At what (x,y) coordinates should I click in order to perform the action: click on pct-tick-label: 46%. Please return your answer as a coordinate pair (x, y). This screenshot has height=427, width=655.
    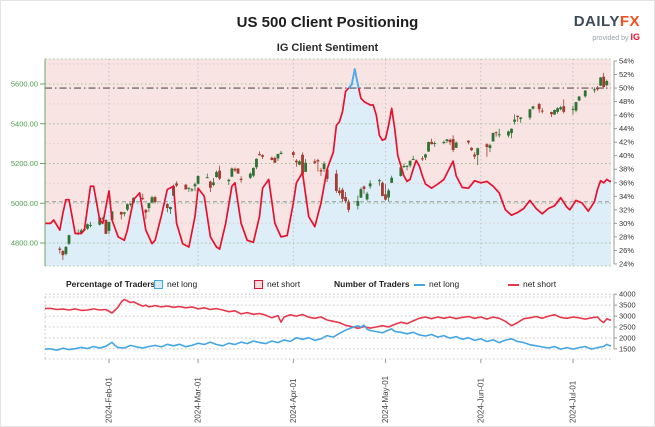
    Looking at the image, I should click on (626, 115).